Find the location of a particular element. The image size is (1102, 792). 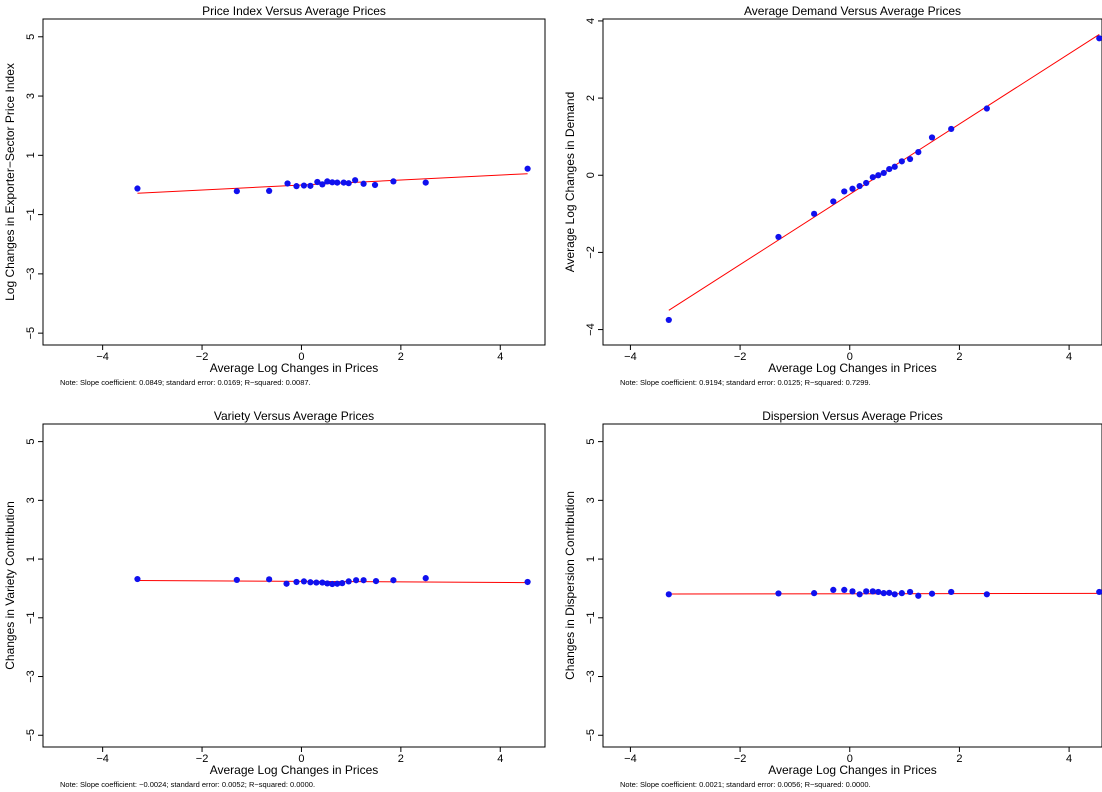

y-tick-label: −5 is located at coordinates (31, 735).